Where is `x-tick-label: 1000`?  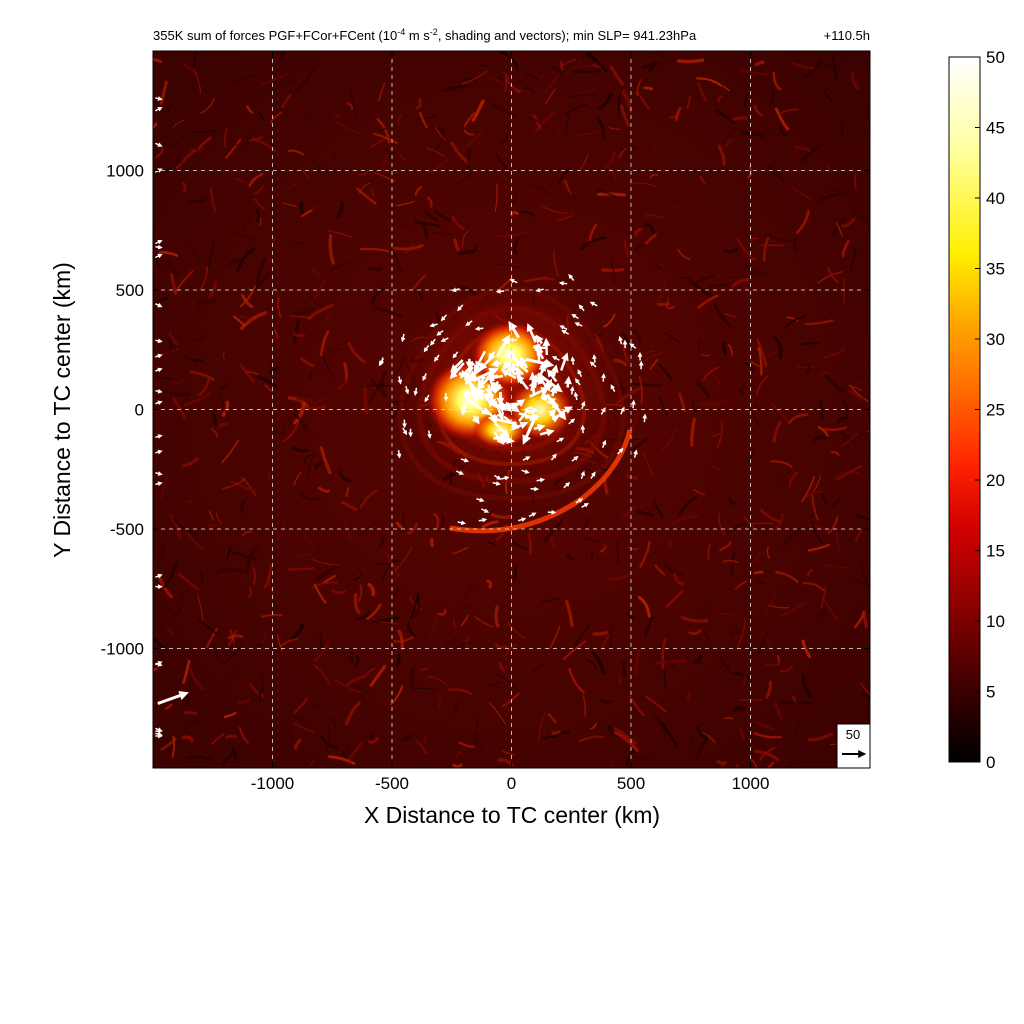 x-tick-label: 1000 is located at coordinates (751, 783).